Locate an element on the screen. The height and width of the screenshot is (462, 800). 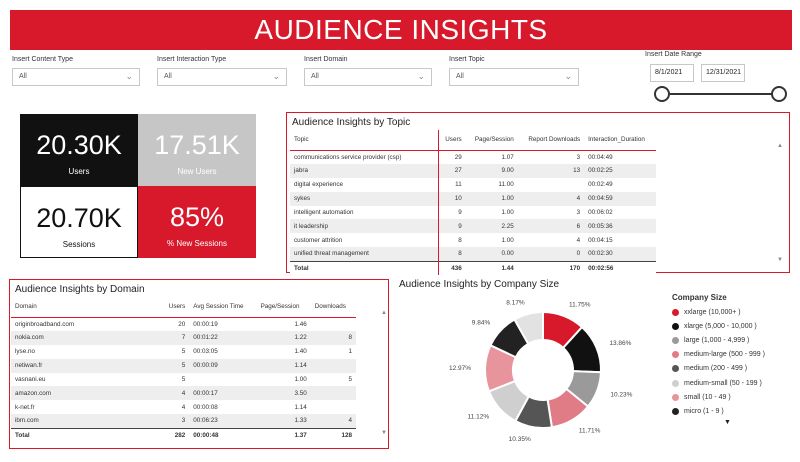
avg-session-cell: 00:00:09 is located at coordinates (223, 365).